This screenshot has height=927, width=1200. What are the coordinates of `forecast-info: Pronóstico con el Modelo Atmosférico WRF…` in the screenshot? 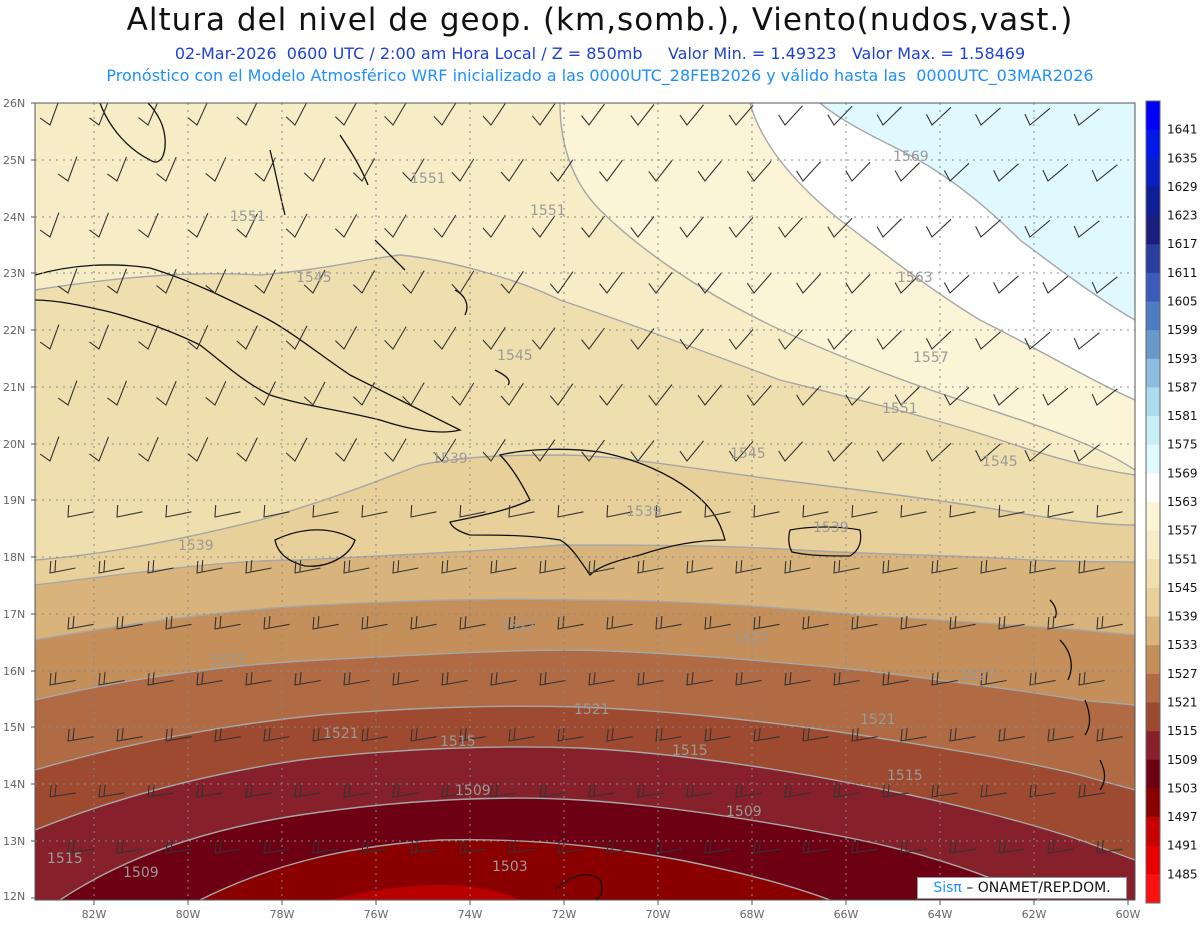 It's located at (600, 75).